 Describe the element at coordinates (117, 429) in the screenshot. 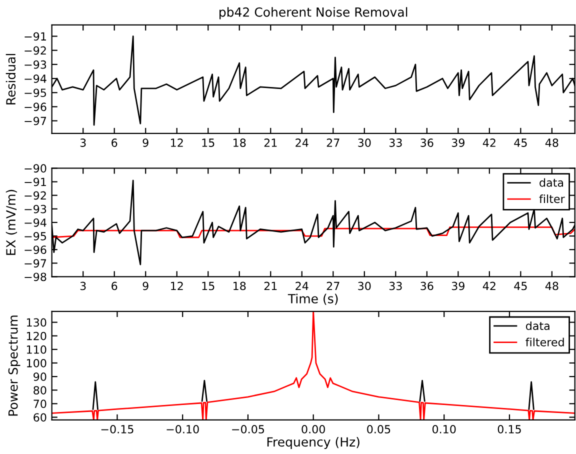

I see `x-tick-label: −0.15` at that location.